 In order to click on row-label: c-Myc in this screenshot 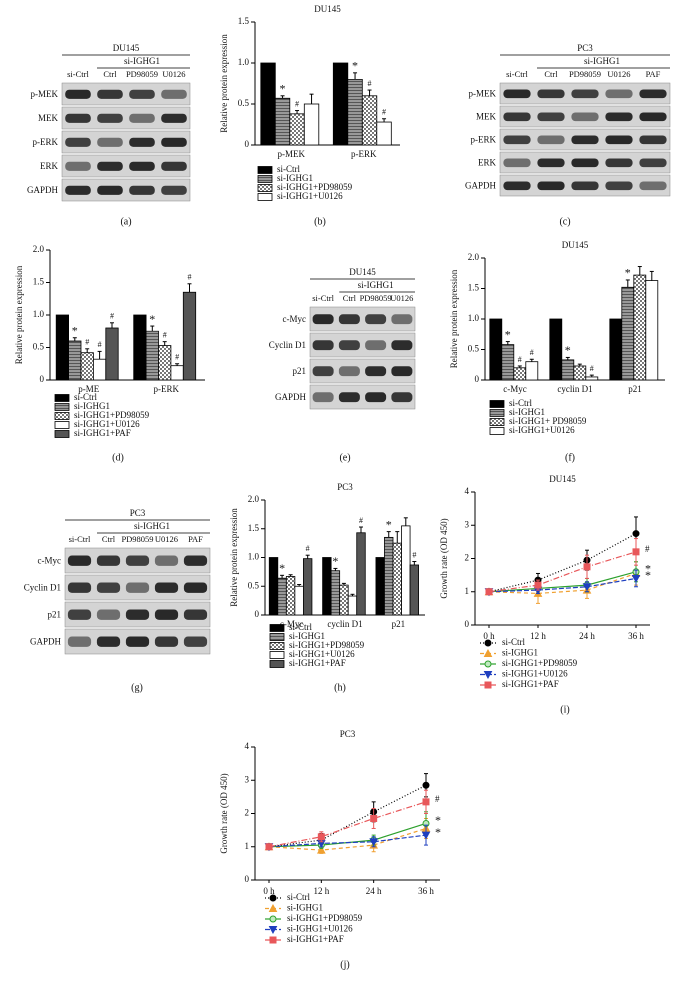, I will do `click(295, 319)`.